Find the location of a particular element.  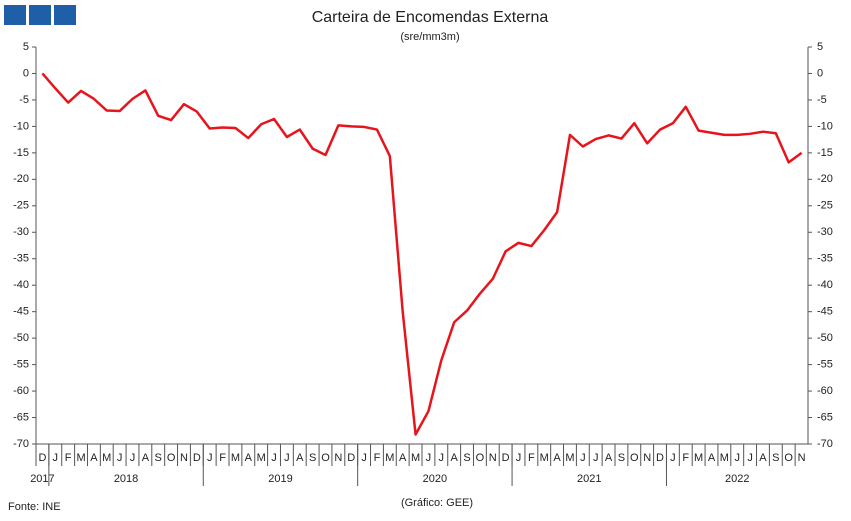

y-tick-label: -65 is located at coordinates (21, 417).